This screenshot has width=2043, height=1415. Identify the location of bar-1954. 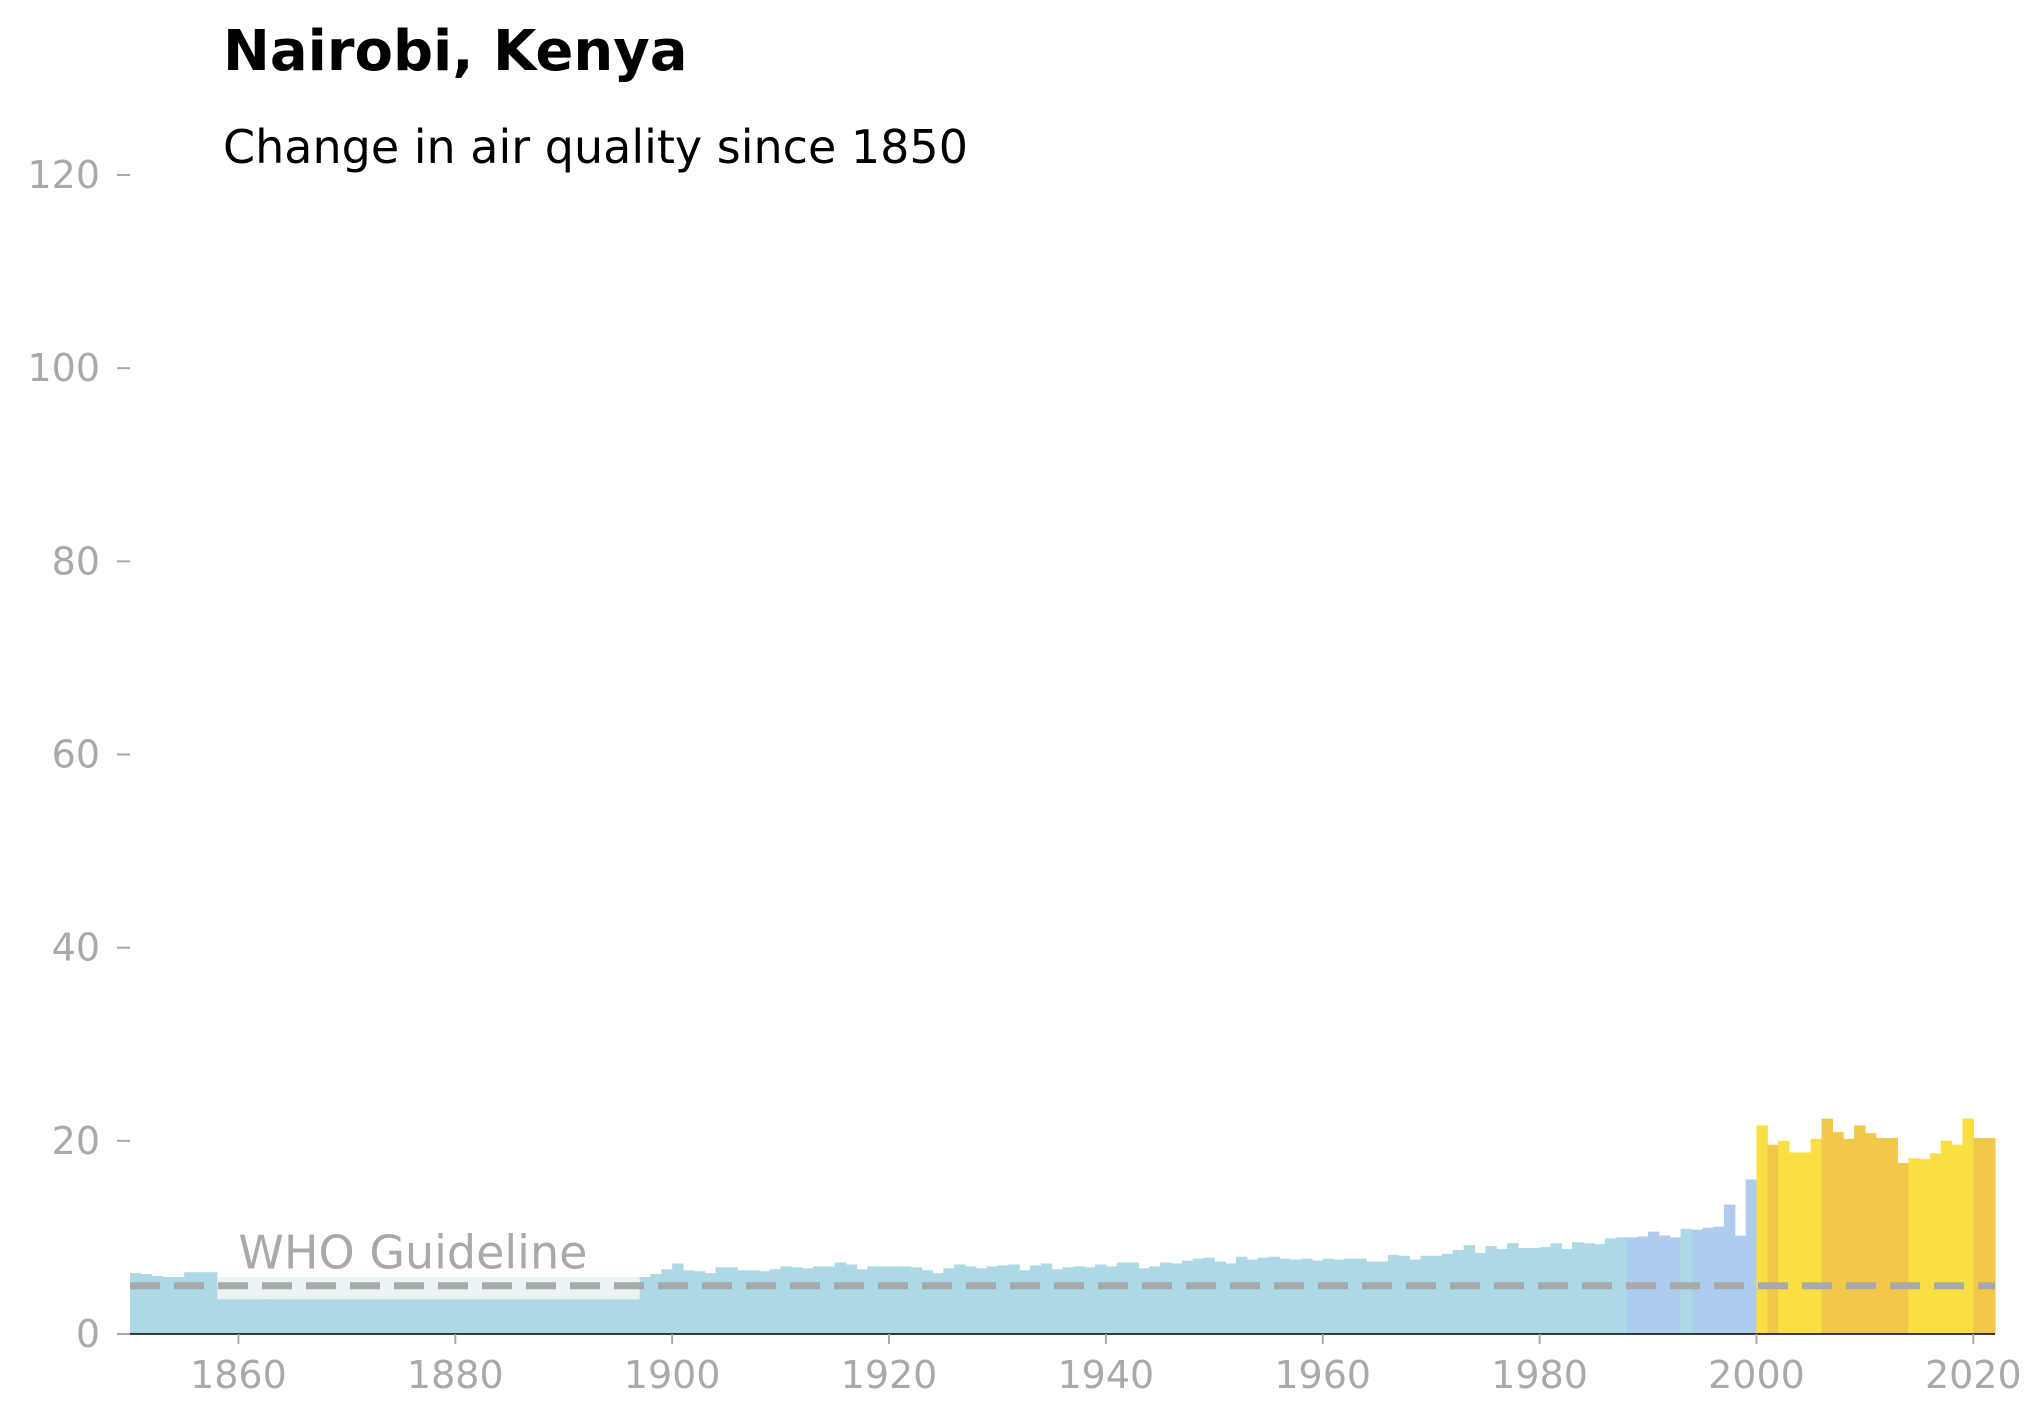
(1263, 1295).